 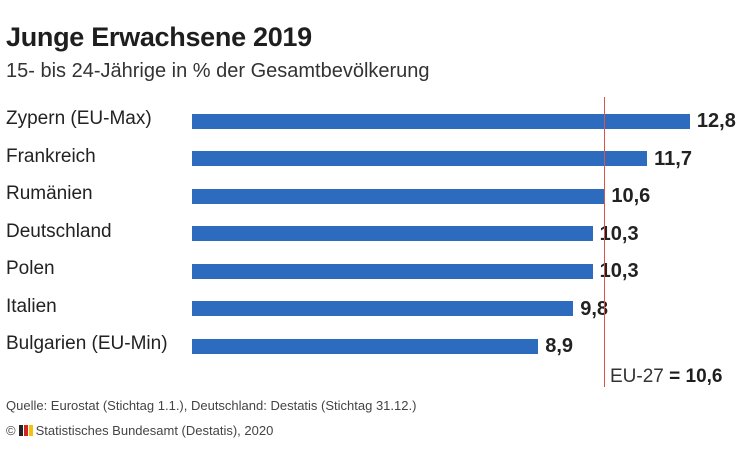 What do you see at coordinates (51, 156) in the screenshot?
I see `category-label: Frankreich` at bounding box center [51, 156].